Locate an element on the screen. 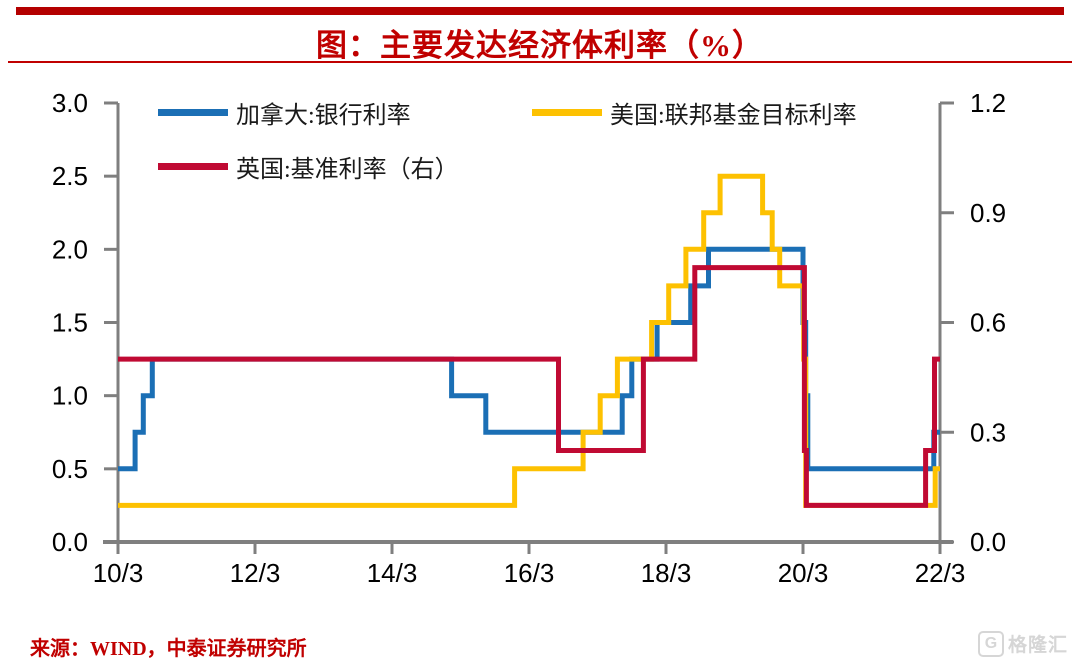 Image resolution: width=1080 pixels, height=660 pixels. x-axis-tick-label: 18/3 is located at coordinates (666, 573).